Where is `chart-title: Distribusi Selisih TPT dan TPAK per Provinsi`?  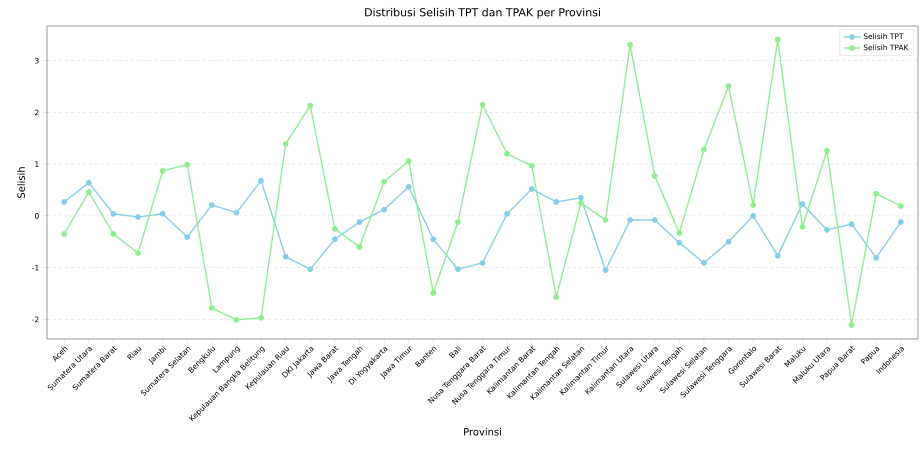 chart-title: Distribusi Selisih TPT dan TPAK per Provinsi is located at coordinates (482, 13).